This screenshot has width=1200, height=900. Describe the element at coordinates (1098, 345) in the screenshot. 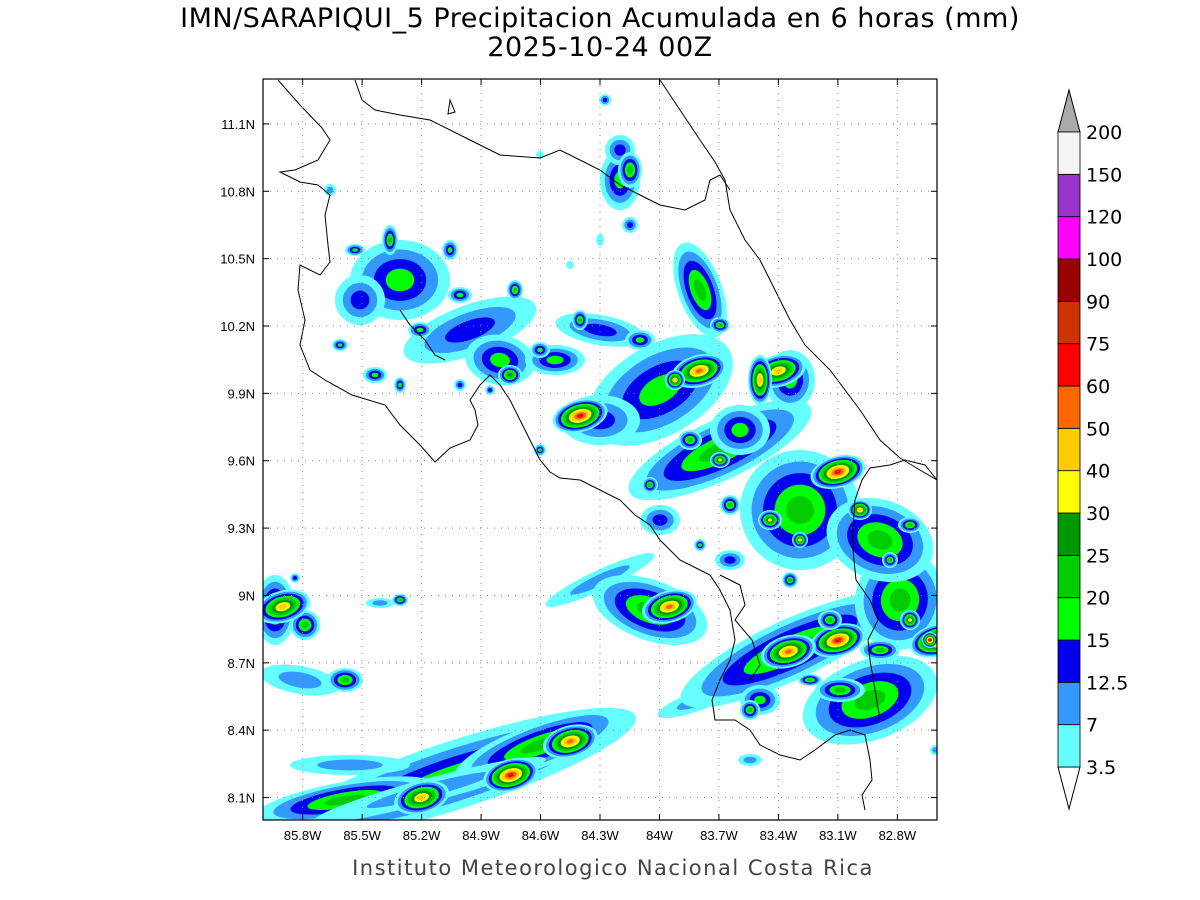

I see `colorbar-level-label: 75` at that location.